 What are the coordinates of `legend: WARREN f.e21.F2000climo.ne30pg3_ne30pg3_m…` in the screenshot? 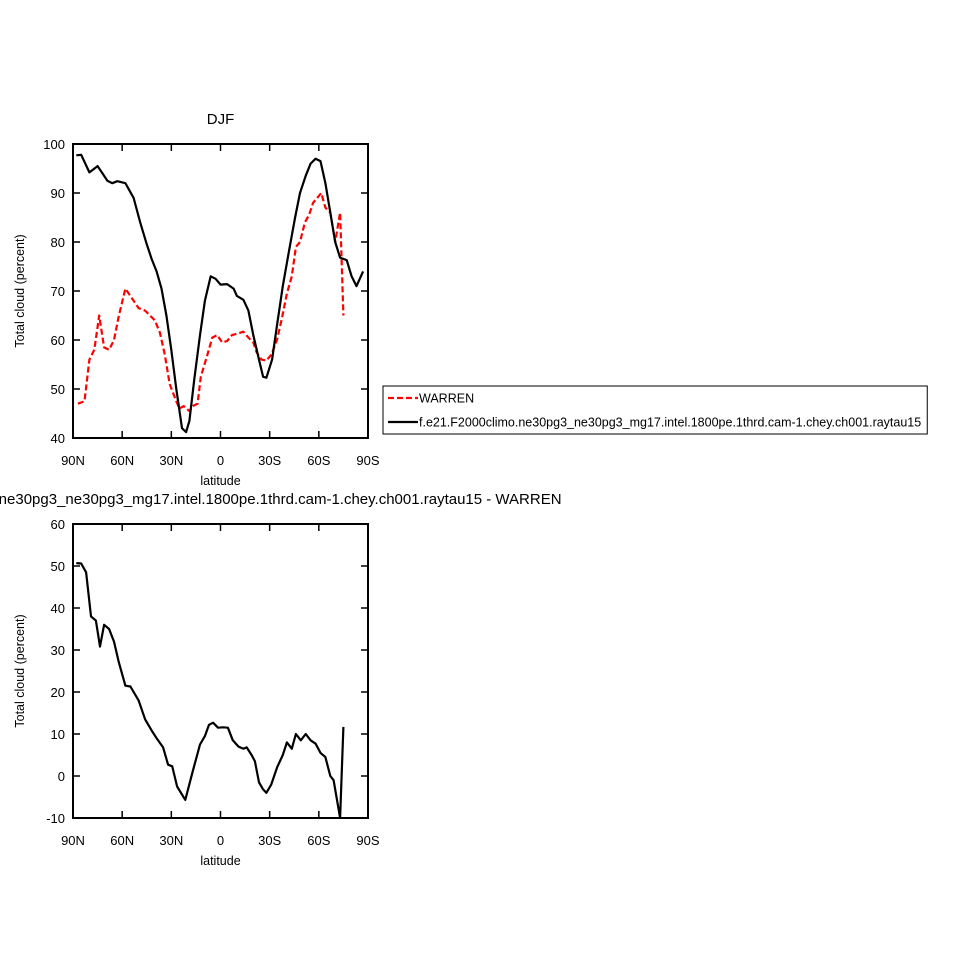 It's located at (655, 410).